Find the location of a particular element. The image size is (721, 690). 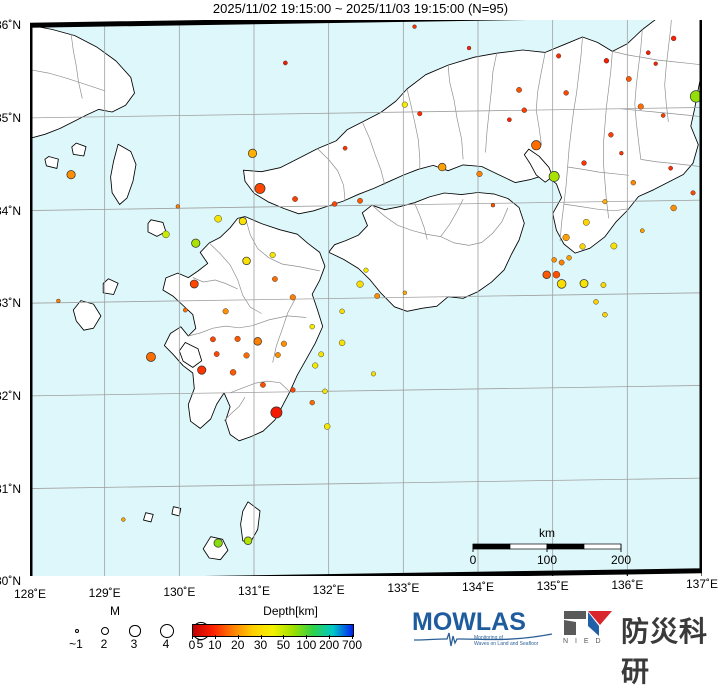

colorbar-tick-label: 50 is located at coordinates (283, 645).